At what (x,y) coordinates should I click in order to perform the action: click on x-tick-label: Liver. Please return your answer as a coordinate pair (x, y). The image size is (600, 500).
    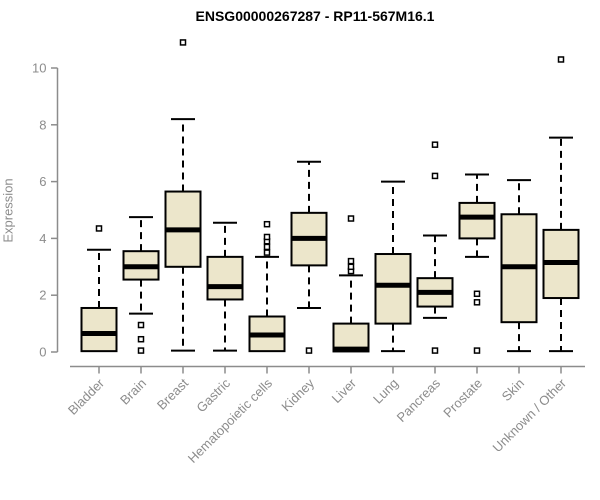
    Looking at the image, I should click on (344, 390).